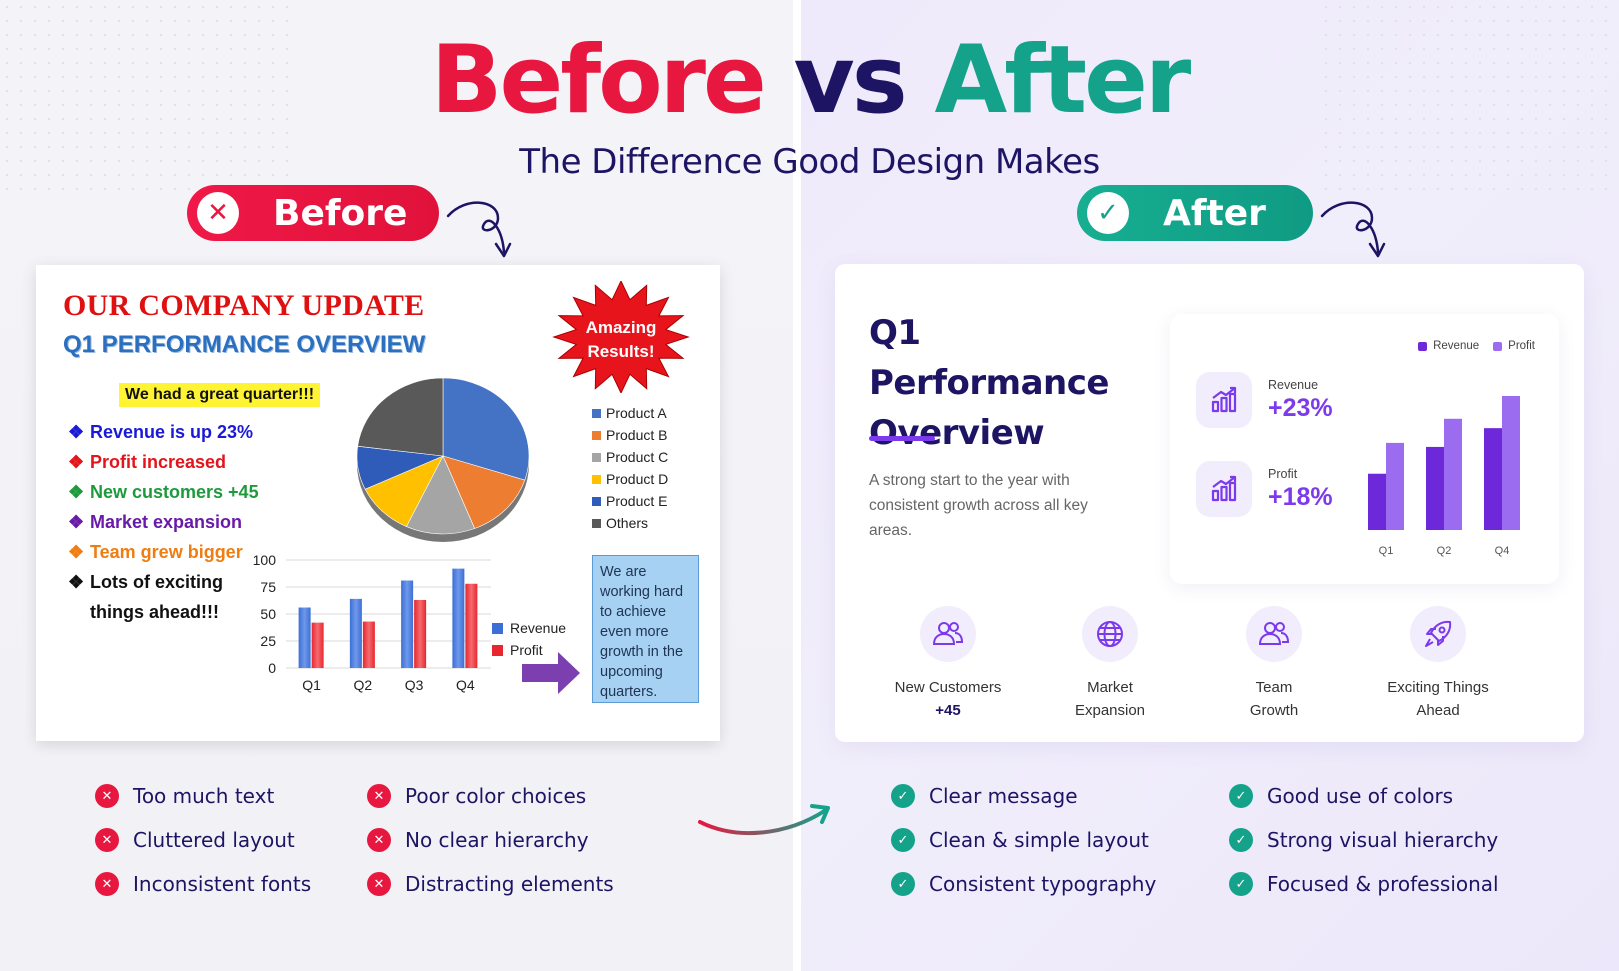 The width and height of the screenshot is (1619, 971). Describe the element at coordinates (150, 100) in the screenshot. I see `dot-pattern` at that location.